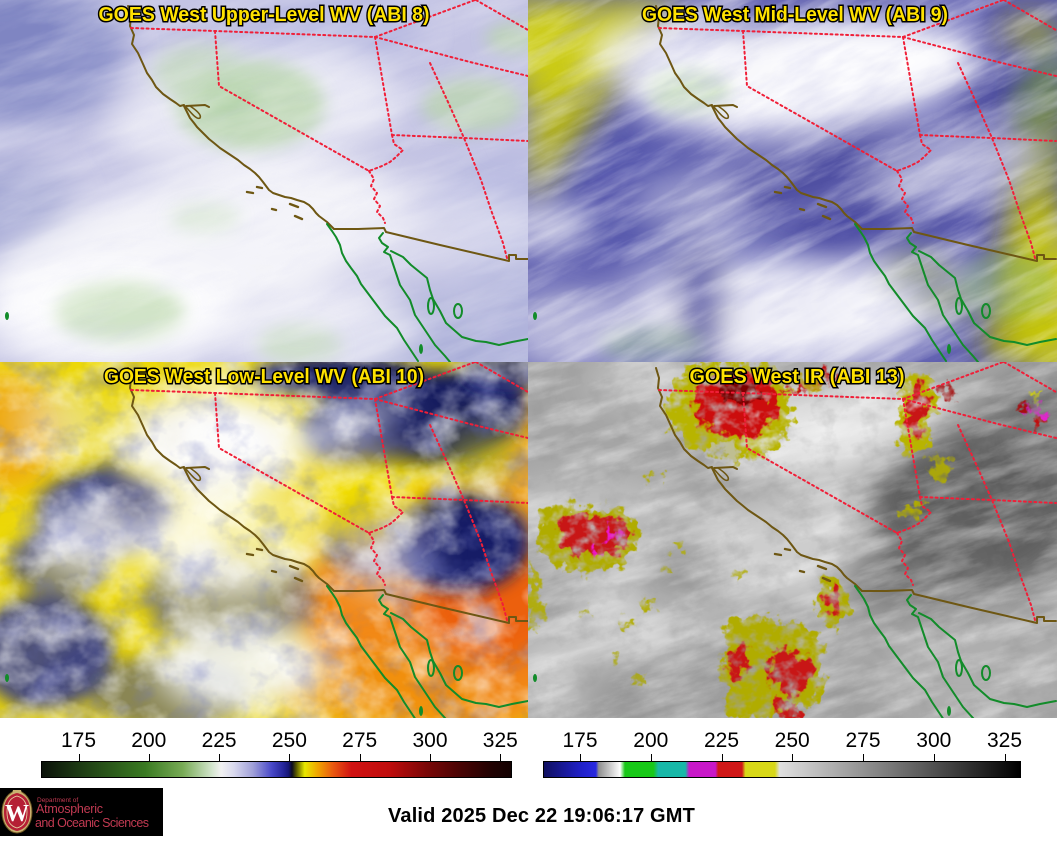 The width and height of the screenshot is (1057, 841). Describe the element at coordinates (264, 377) in the screenshot. I see `svg-text:GOES West Low-Level WV (ABI 10: GOES West Low-Level WV (ABI 10)` at that location.